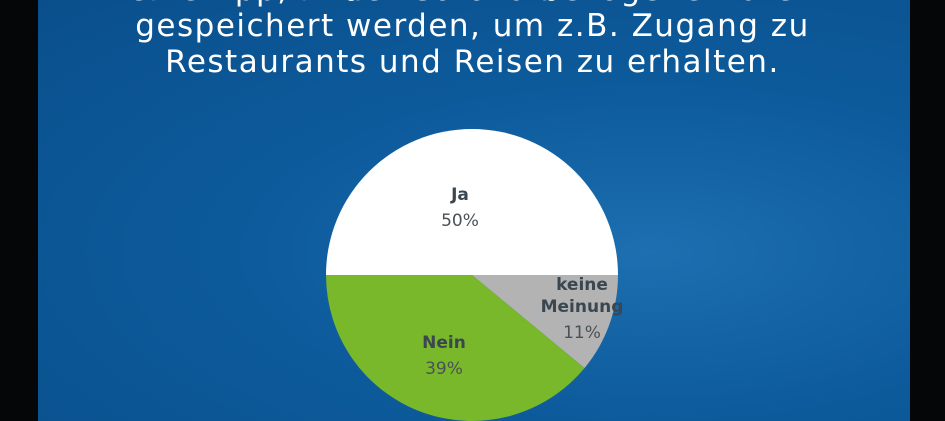 Image resolution: width=945 pixels, height=421 pixels. What do you see at coordinates (444, 343) in the screenshot?
I see `slice-label: Nein` at bounding box center [444, 343].